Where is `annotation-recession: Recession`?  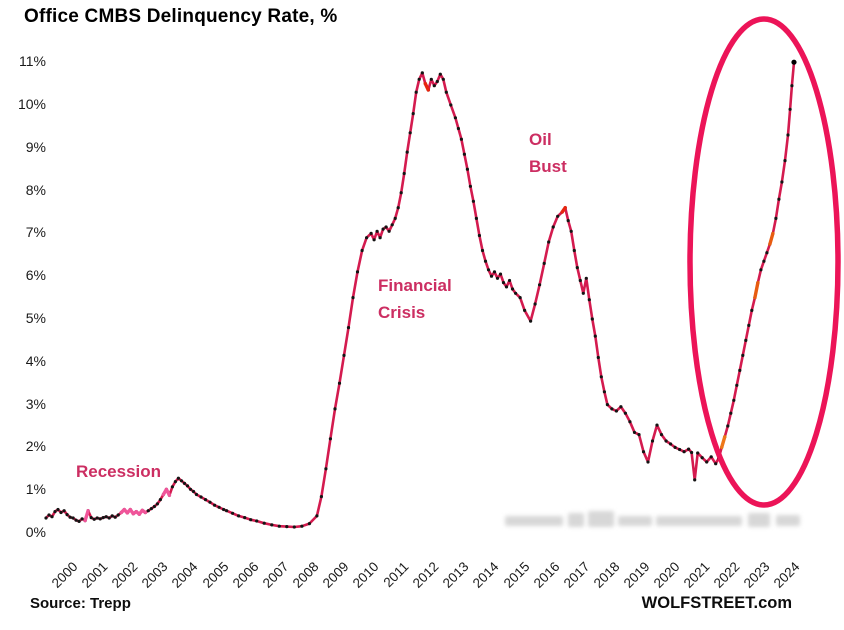
annotation-recession: Recession is located at coordinates (119, 471).